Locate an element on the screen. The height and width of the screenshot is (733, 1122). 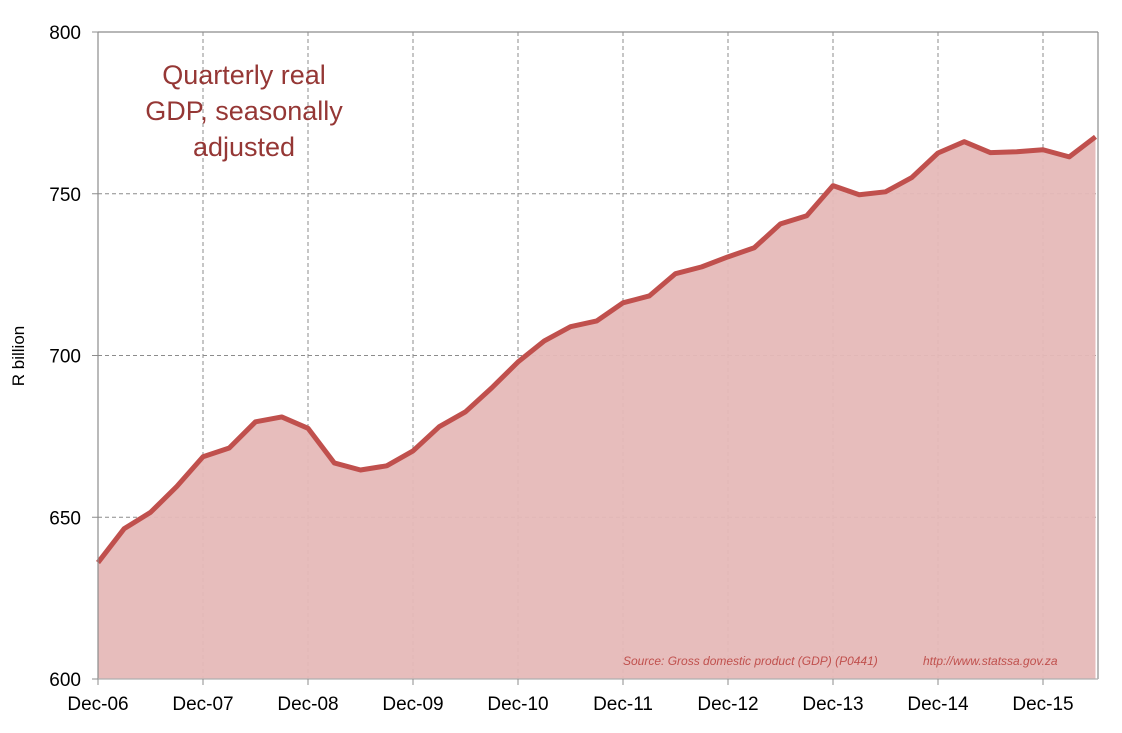
chart-title-line-2: GDP, seasonally is located at coordinates (244, 111).